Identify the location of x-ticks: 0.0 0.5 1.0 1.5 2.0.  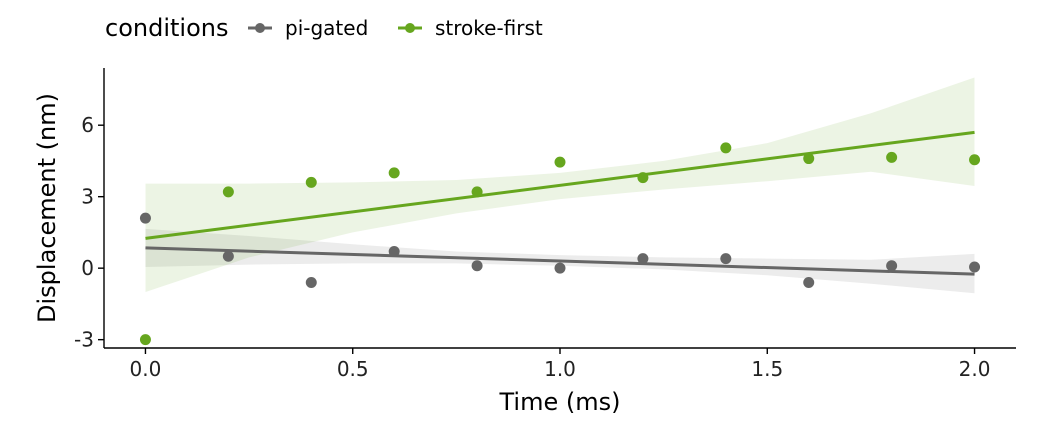
(560, 364).